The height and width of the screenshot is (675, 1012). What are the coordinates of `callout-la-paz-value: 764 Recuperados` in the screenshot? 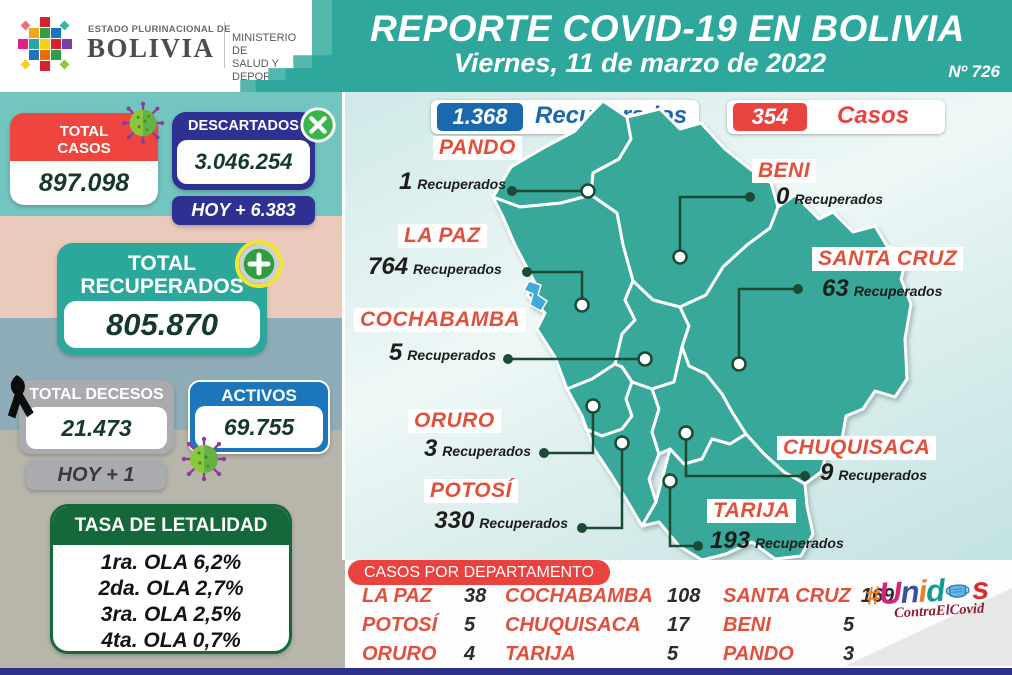 It's located at (435, 266).